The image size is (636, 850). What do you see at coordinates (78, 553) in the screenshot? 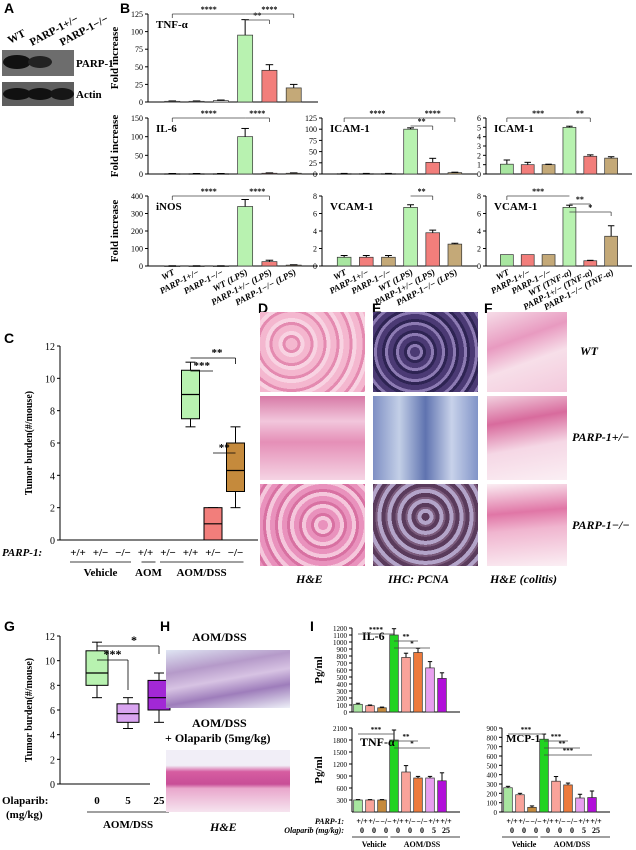
I see `C-genotype-0: +/+` at bounding box center [78, 553].